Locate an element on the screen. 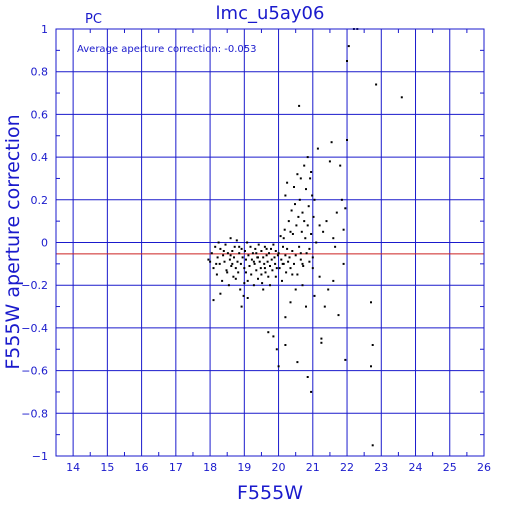 The height and width of the screenshot is (512, 512). x-tick-labels: 14 15 16 17 18 19 20 21 22 23 24 25 26 is located at coordinates (278, 467).